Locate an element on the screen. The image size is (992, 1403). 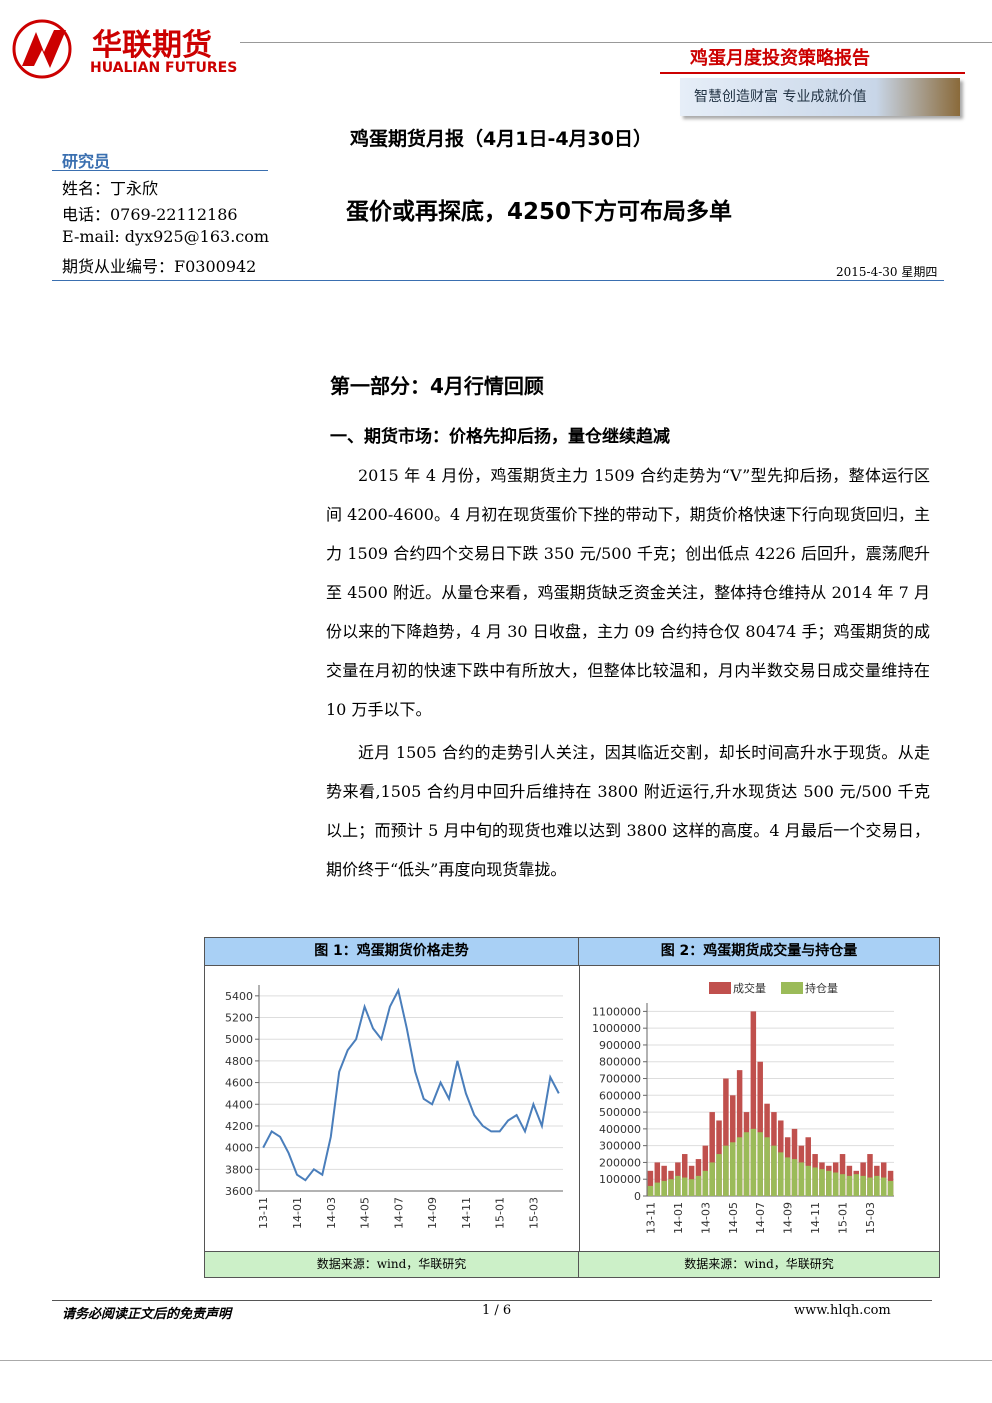
disclaimer: 请务必阅读正文后的免责声明 is located at coordinates (147, 1314).